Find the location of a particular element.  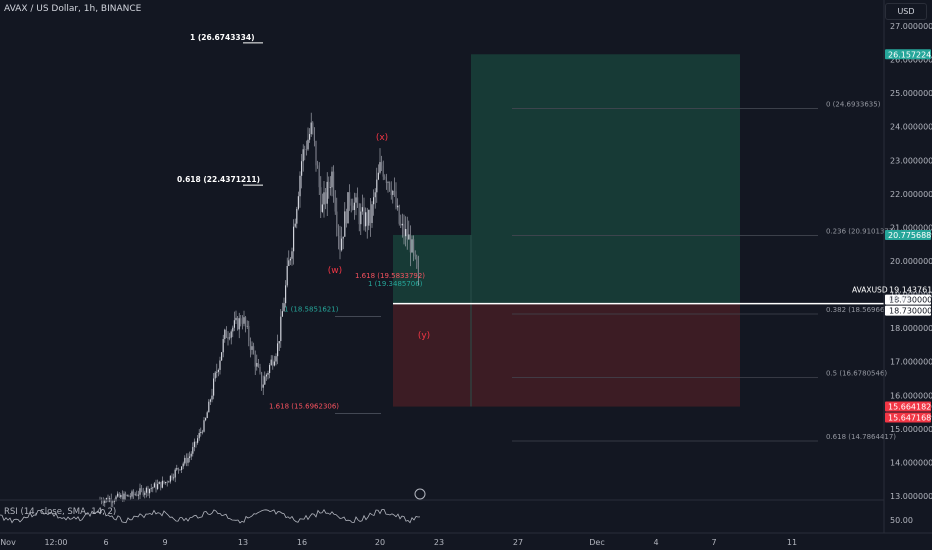

x-tick-label: 20 is located at coordinates (380, 542).